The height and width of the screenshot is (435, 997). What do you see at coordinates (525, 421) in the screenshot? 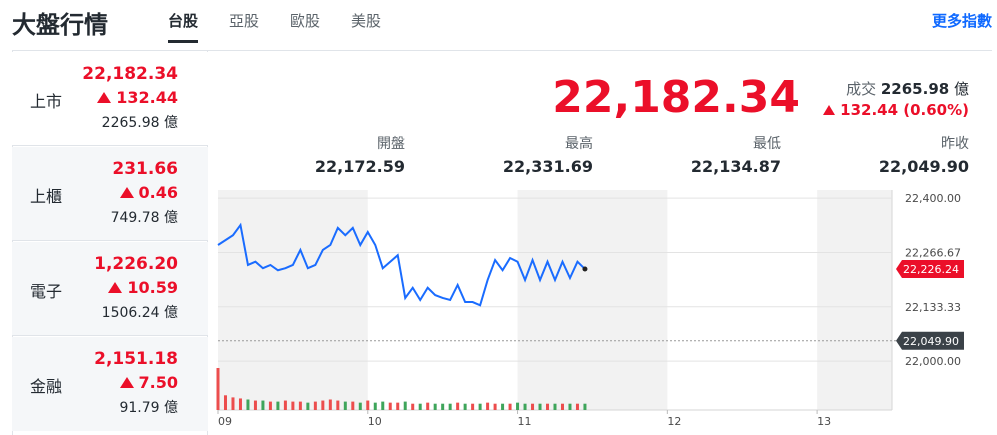
I see `x-tick-label: 11` at bounding box center [525, 421].